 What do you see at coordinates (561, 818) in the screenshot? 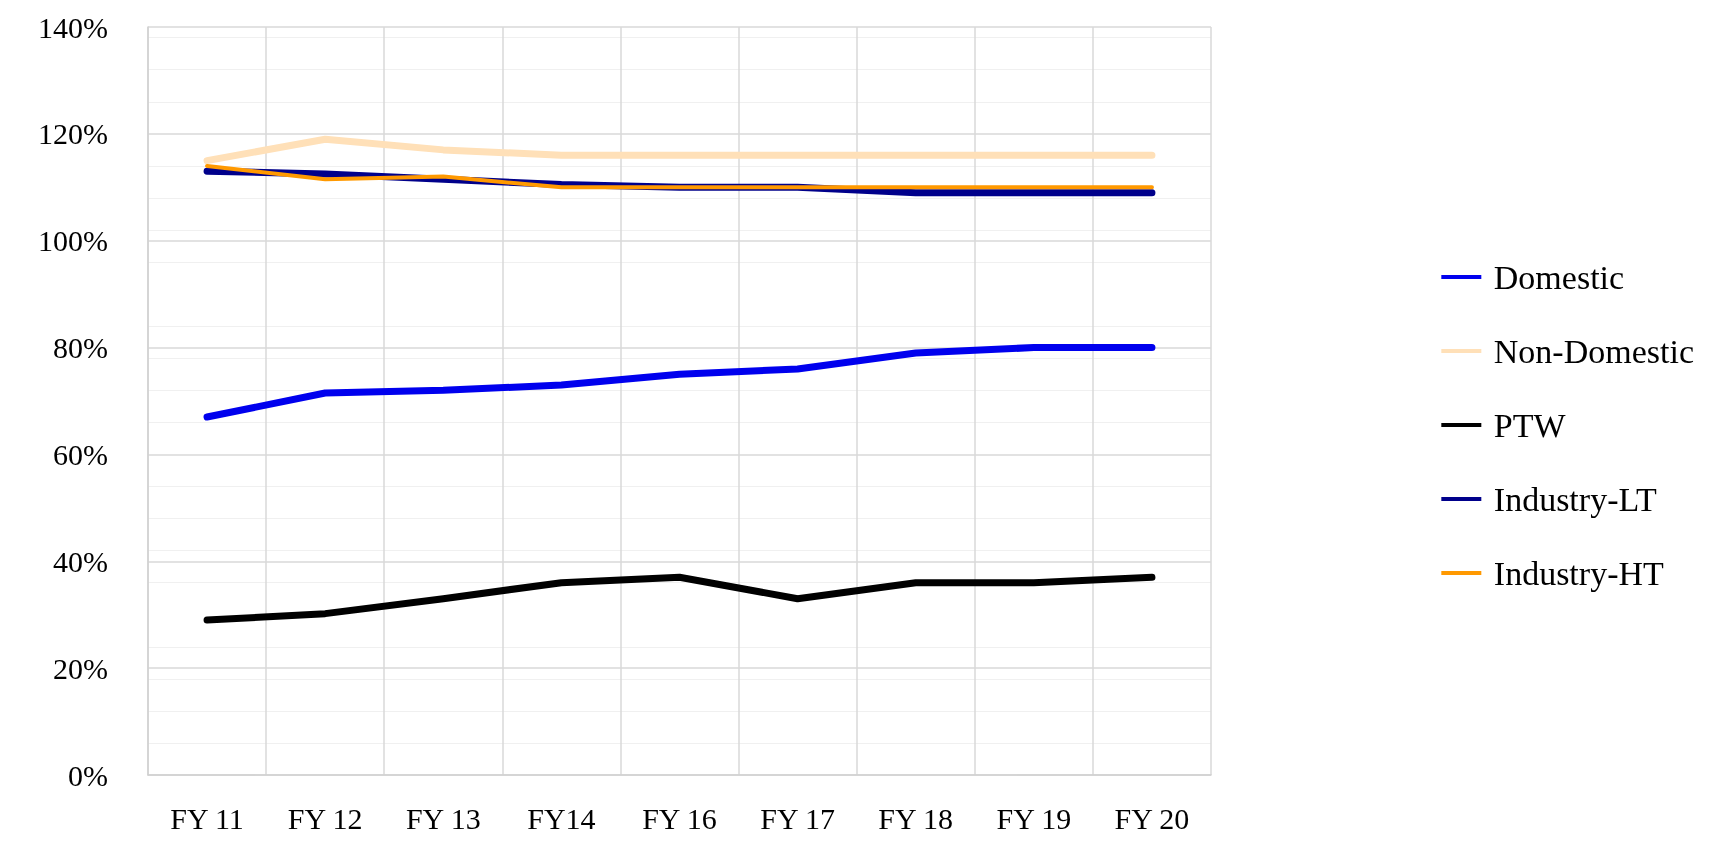
I see `x-tick-label: FY14` at bounding box center [561, 818].